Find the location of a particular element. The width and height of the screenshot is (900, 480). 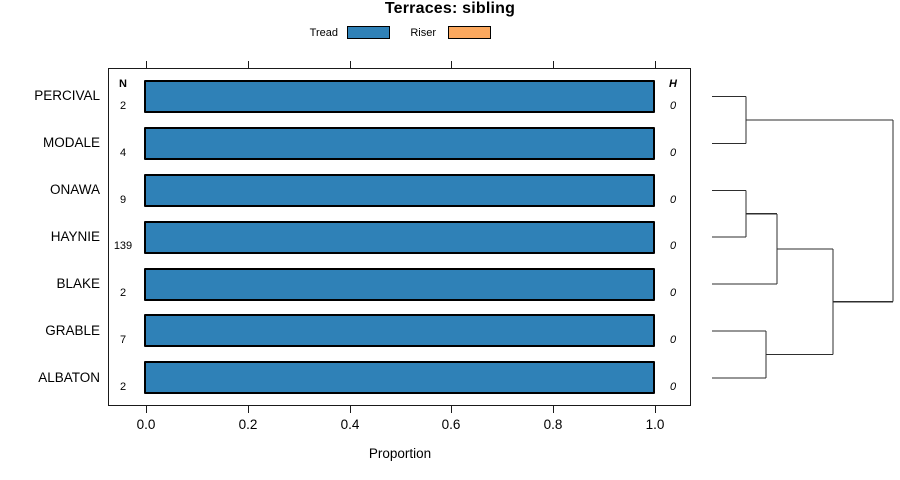

x-tick-label: 1.0 is located at coordinates (655, 424).